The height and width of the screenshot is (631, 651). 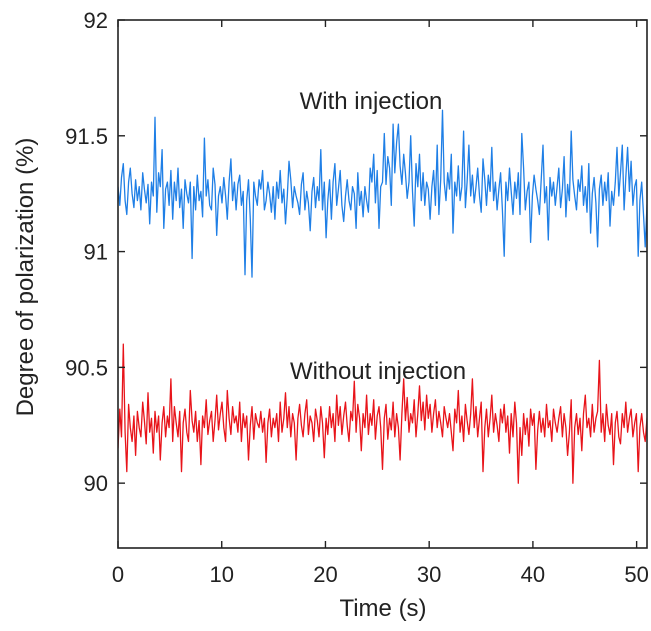 What do you see at coordinates (636, 574) in the screenshot?
I see `x-tick-label: 50` at bounding box center [636, 574].